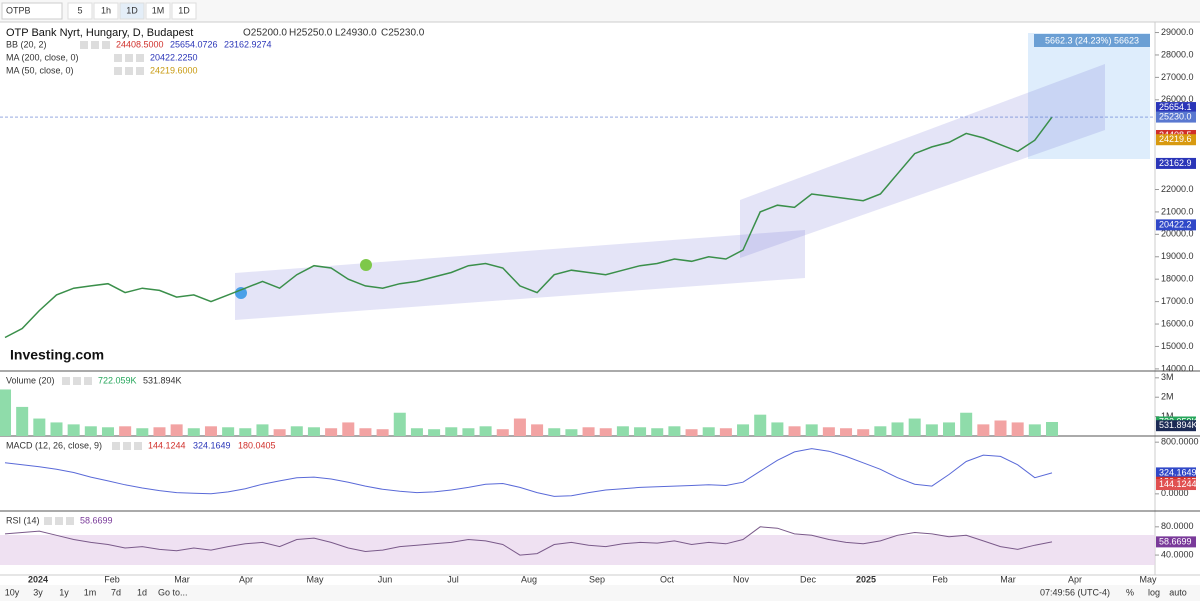 This screenshot has height=601, width=1200. What do you see at coordinates (1130, 592) in the screenshot?
I see `scale-option: %` at bounding box center [1130, 592].